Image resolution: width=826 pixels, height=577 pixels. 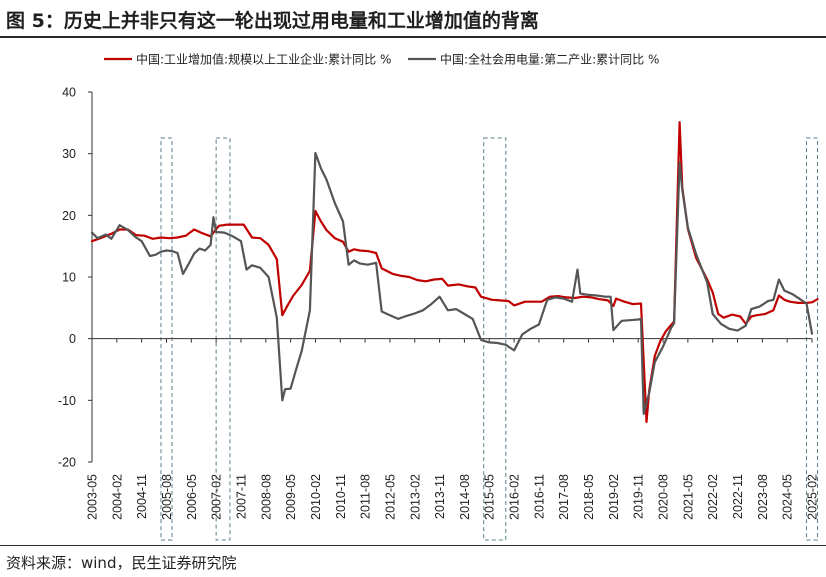 What do you see at coordinates (272, 21) in the screenshot?
I see `chart-title: 图 5：历史上并非只有这一轮出现过用电量和工业增加值的背离` at bounding box center [272, 21].